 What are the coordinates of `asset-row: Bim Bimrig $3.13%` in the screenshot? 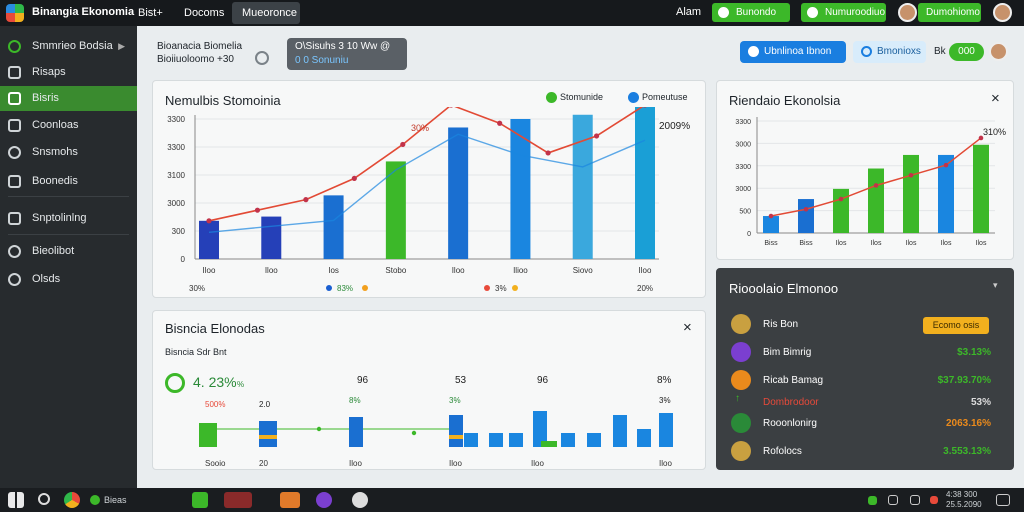 It's located at (861, 353).